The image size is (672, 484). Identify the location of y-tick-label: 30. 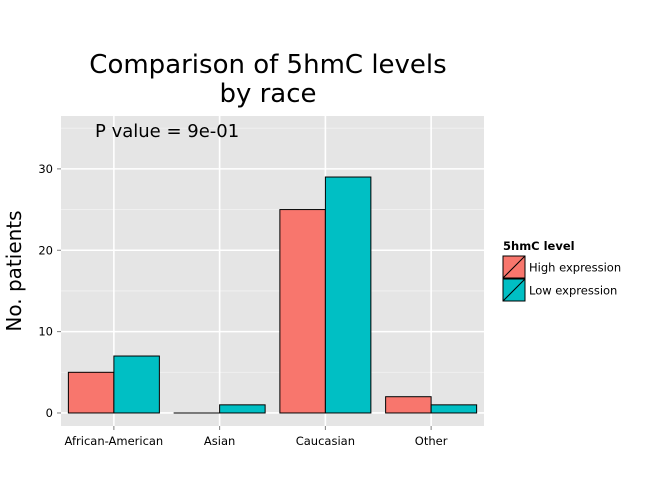
(45, 169).